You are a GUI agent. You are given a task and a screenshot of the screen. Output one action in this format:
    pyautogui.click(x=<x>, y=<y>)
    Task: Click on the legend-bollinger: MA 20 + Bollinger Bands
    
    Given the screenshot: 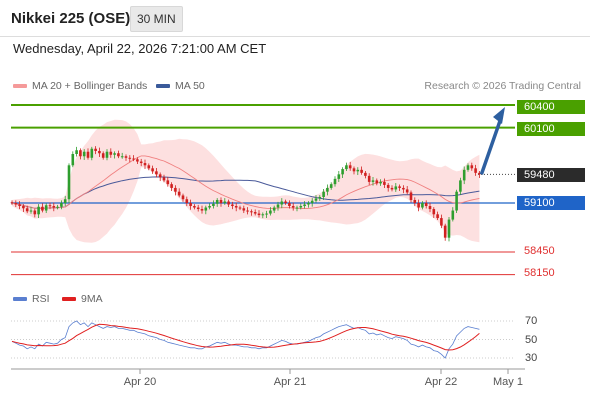 What is the action you would take?
    pyautogui.click(x=80, y=86)
    